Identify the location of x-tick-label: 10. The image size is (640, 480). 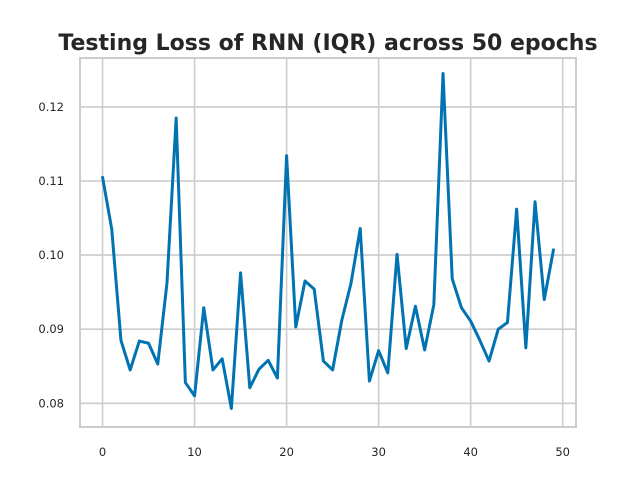
(194, 452).